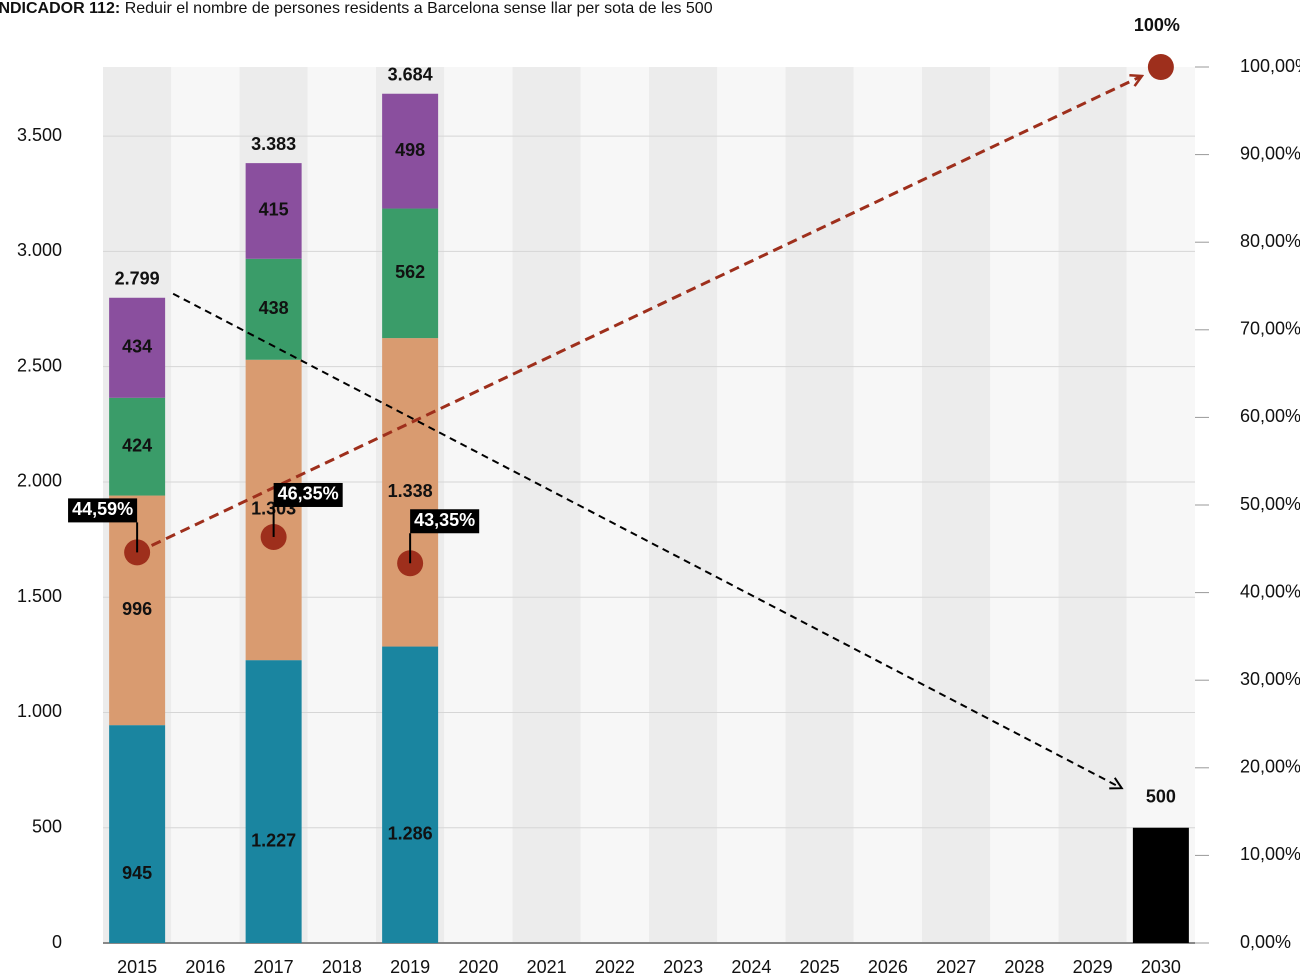 The width and height of the screenshot is (1300, 978). I want to click on y2-tick-label: 20,00%, so click(1270, 767).